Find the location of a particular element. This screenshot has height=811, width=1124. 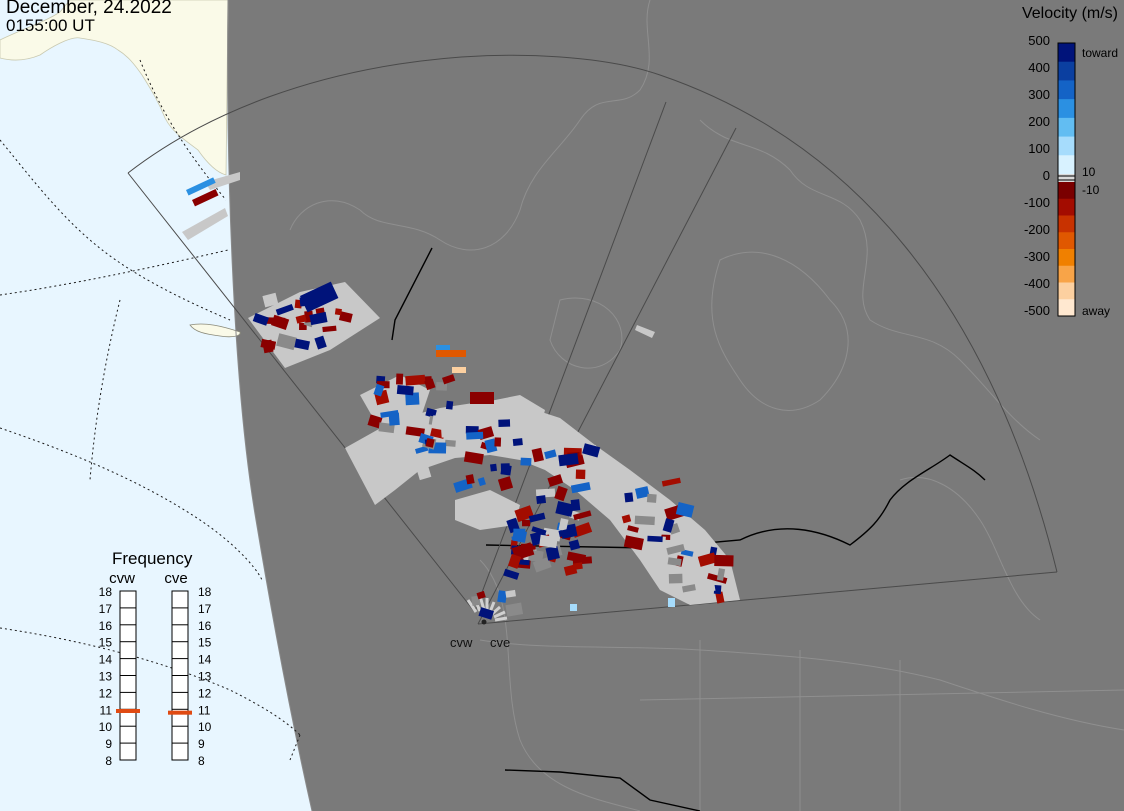

colorbar-tick-label: -200 is located at coordinates (1037, 229).